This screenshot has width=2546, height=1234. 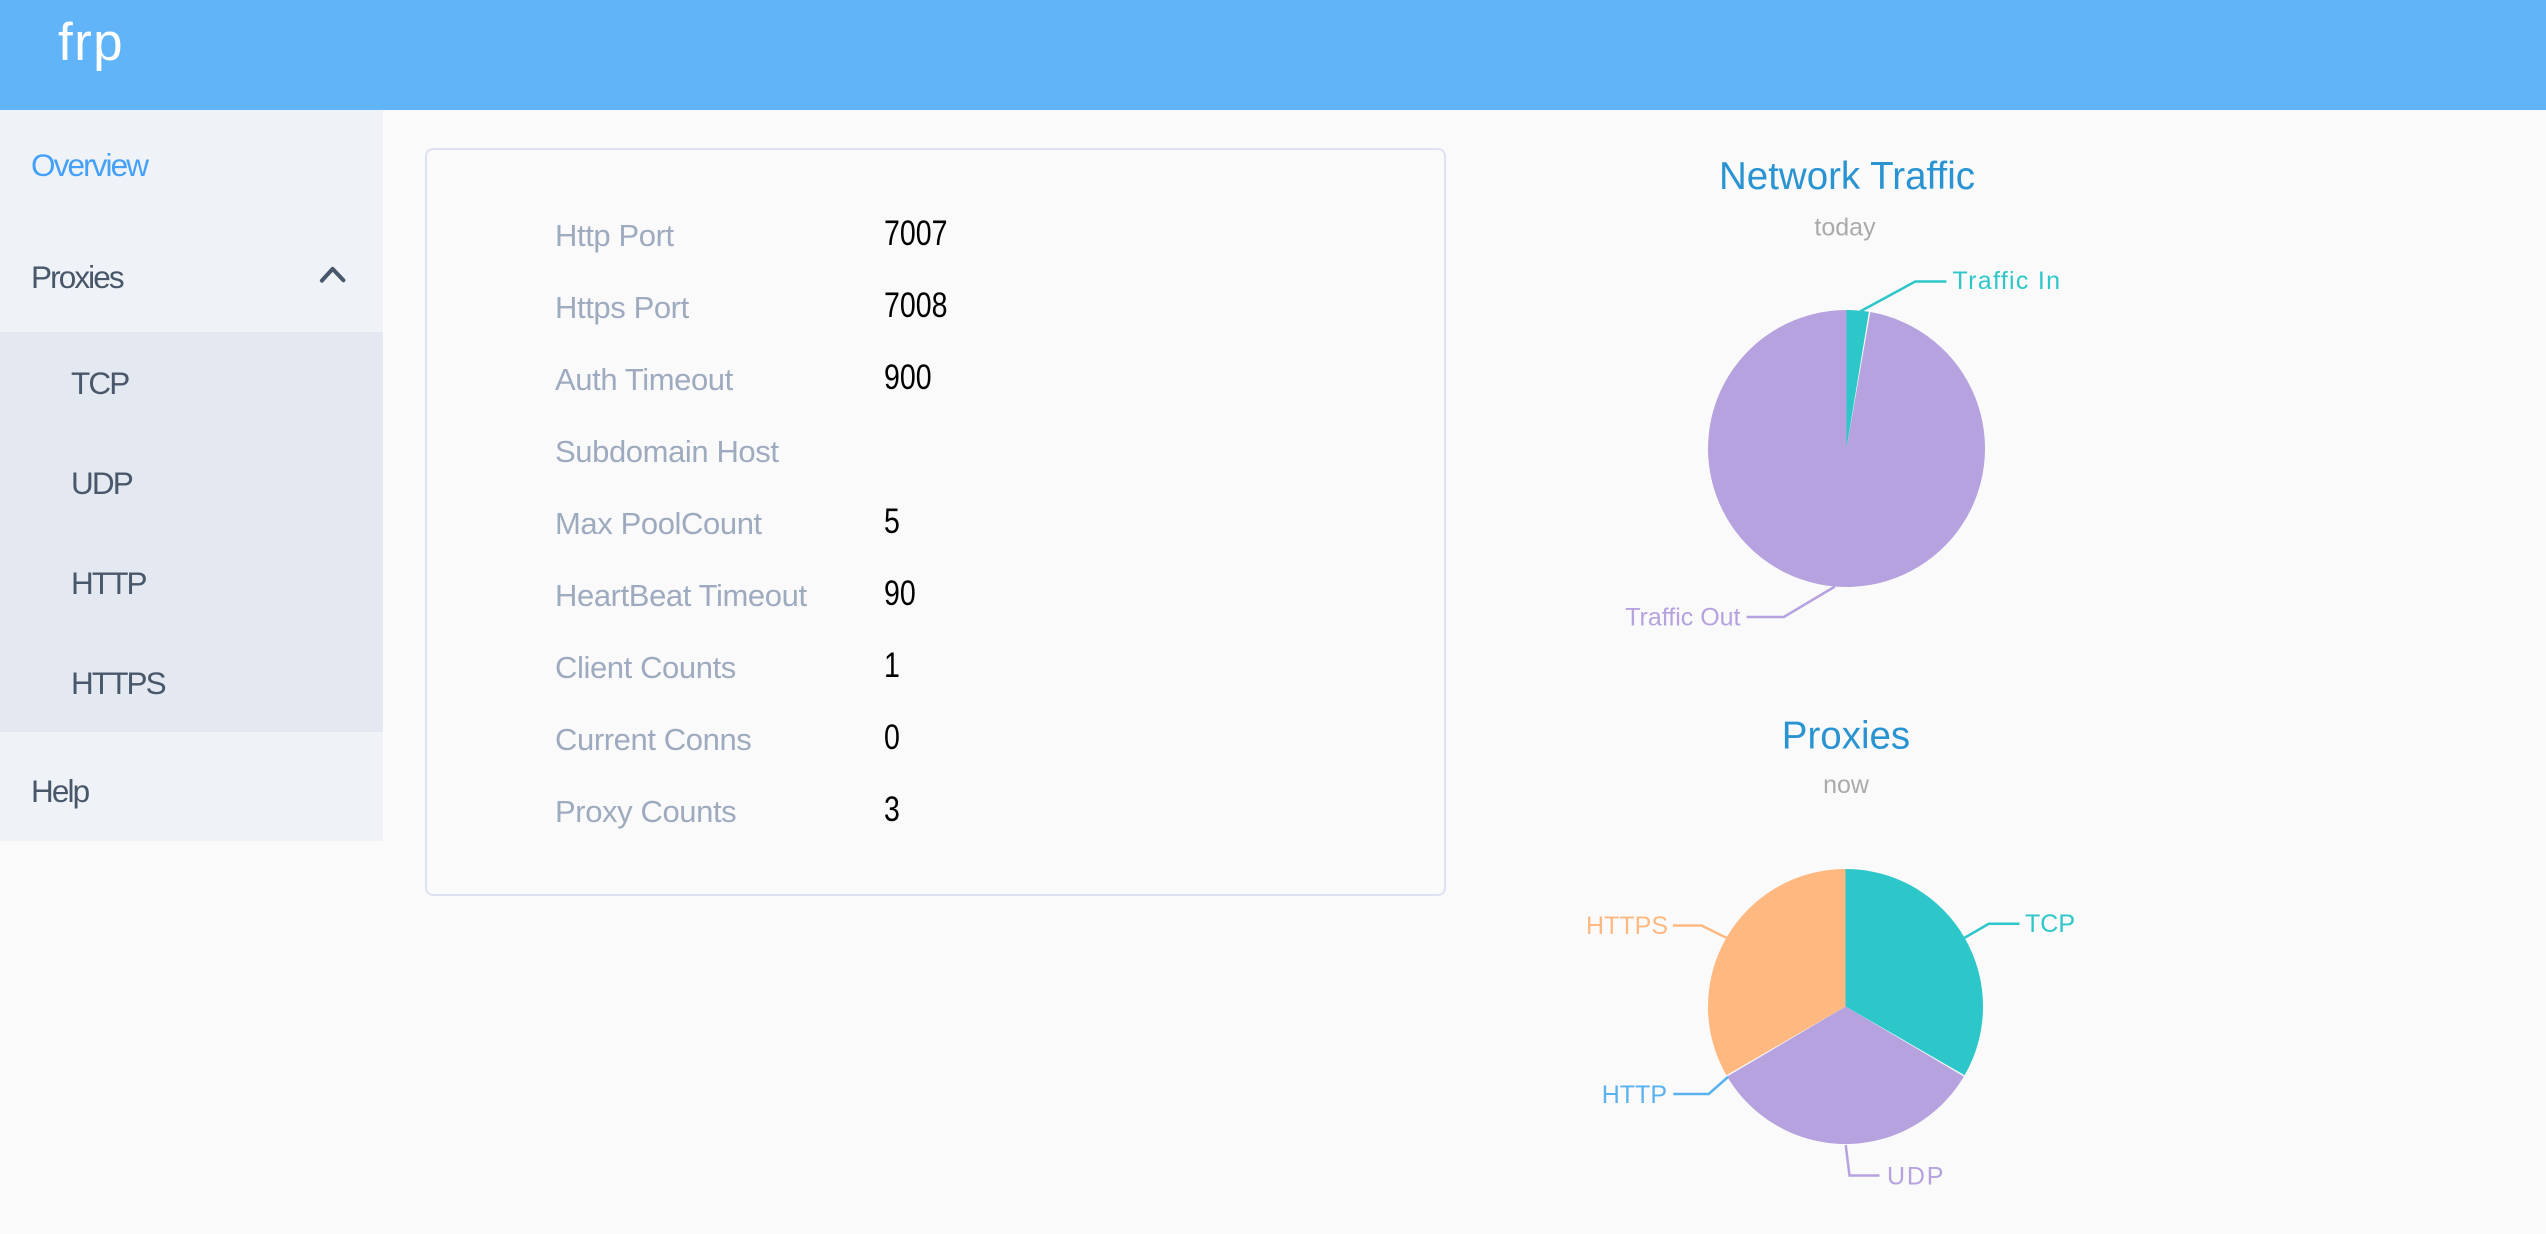 What do you see at coordinates (1627, 926) in the screenshot?
I see `svg-text: HTTPS` at bounding box center [1627, 926].